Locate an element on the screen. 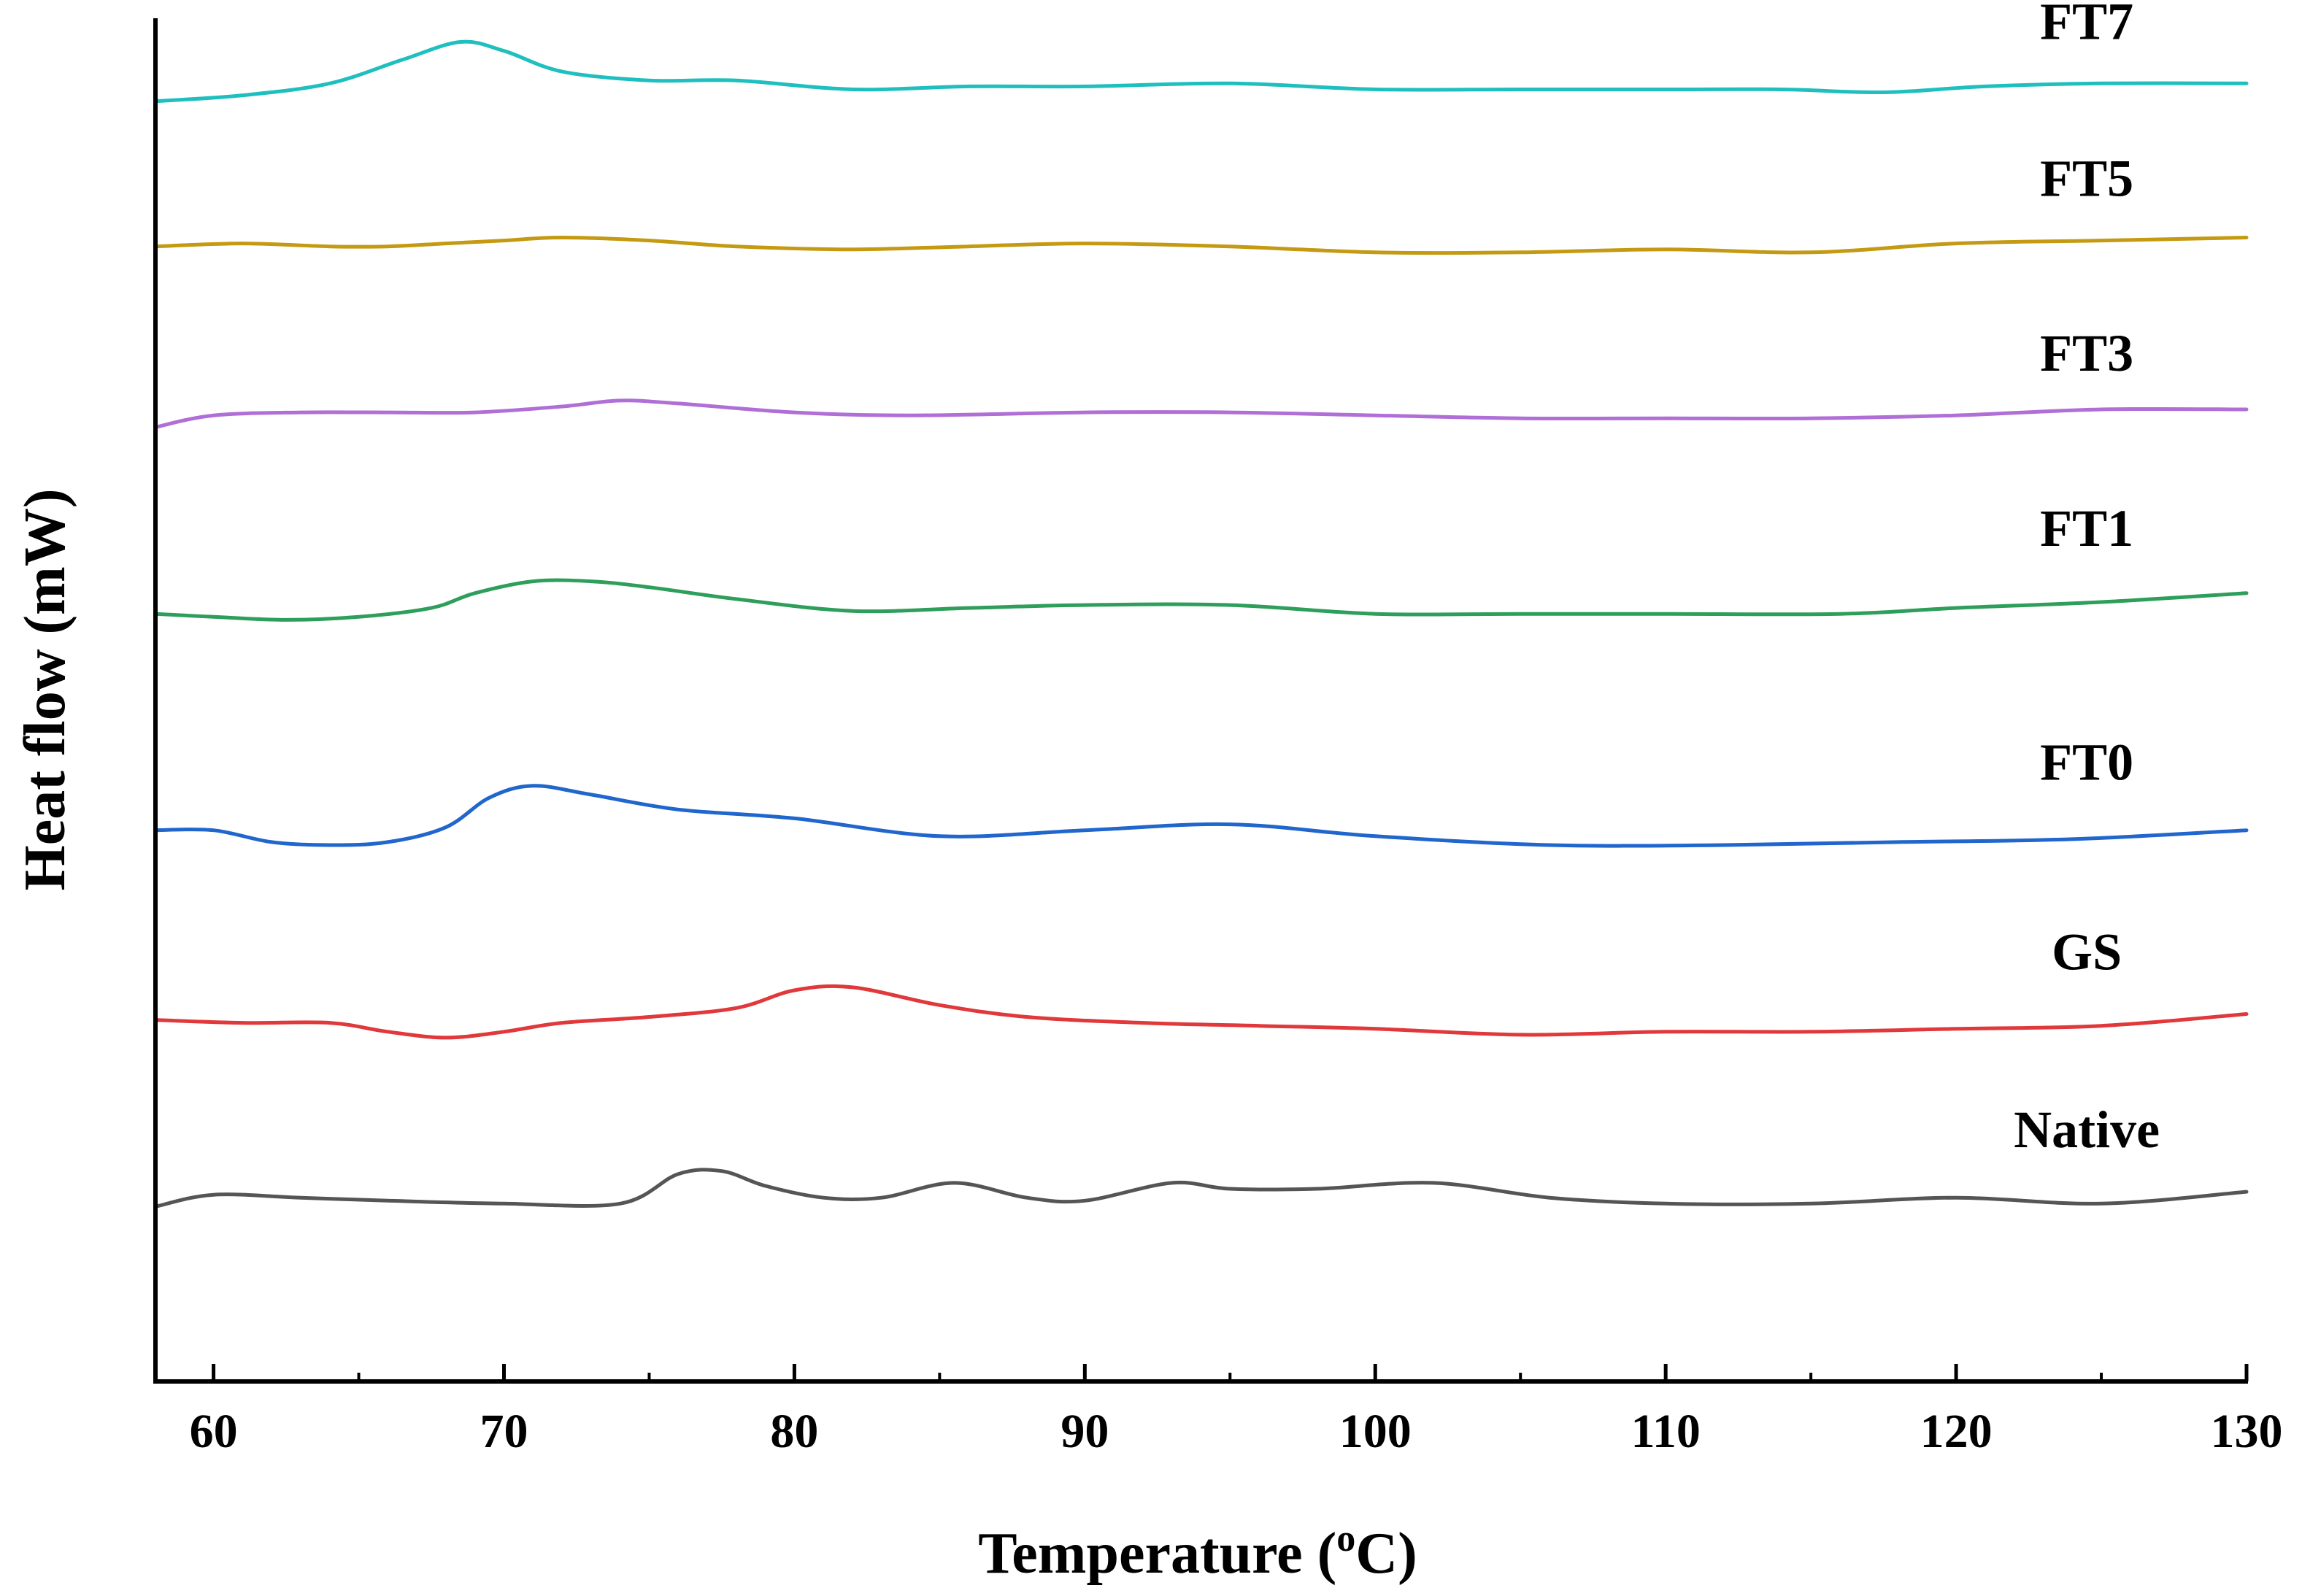 The height and width of the screenshot is (1596, 2302). series-line-native is located at coordinates (1201, 1188).